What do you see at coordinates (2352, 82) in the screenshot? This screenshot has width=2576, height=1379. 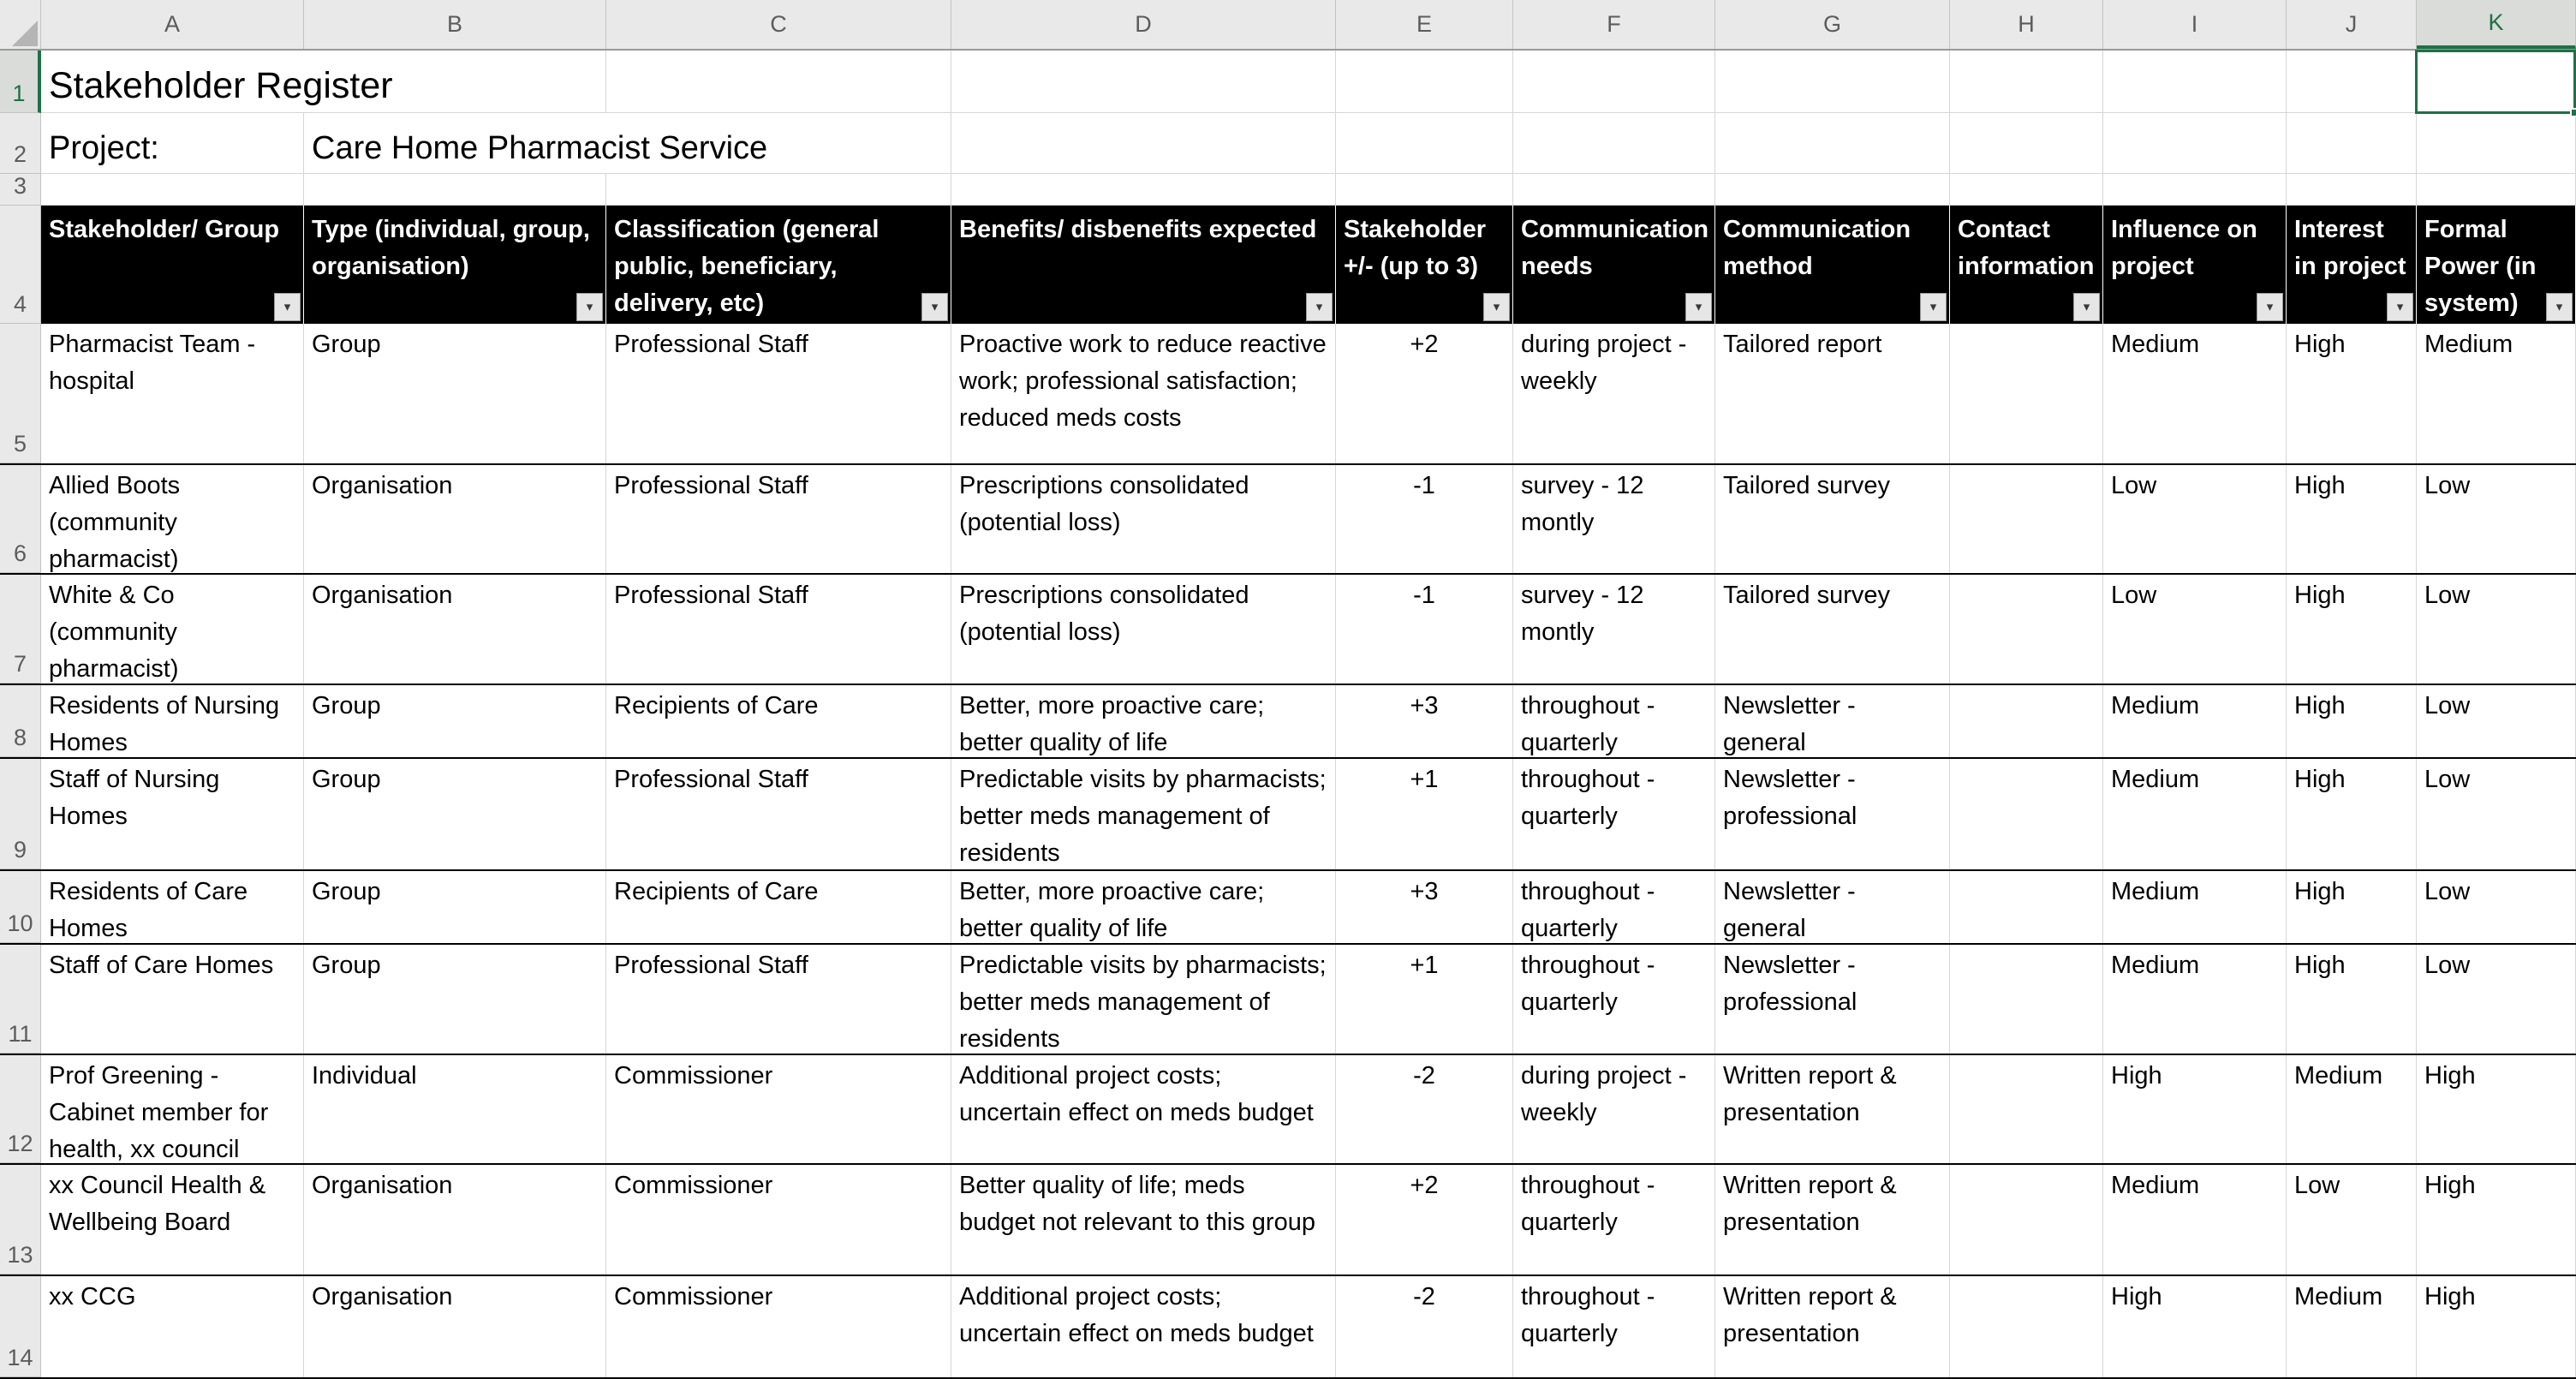 I see `cell-J1` at bounding box center [2352, 82].